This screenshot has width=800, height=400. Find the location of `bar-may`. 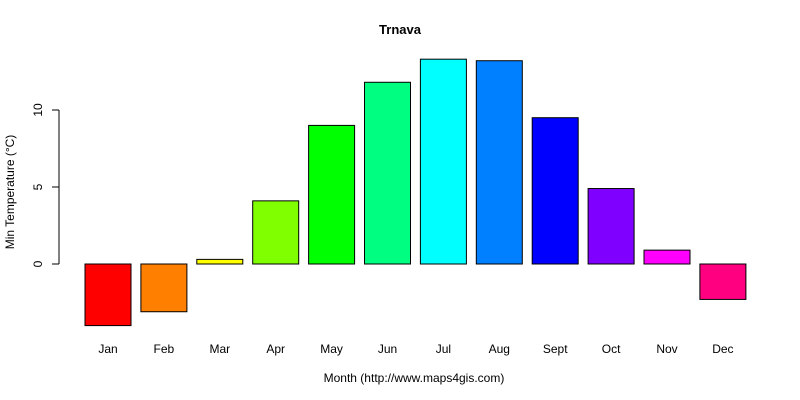

bar-may is located at coordinates (332, 194).